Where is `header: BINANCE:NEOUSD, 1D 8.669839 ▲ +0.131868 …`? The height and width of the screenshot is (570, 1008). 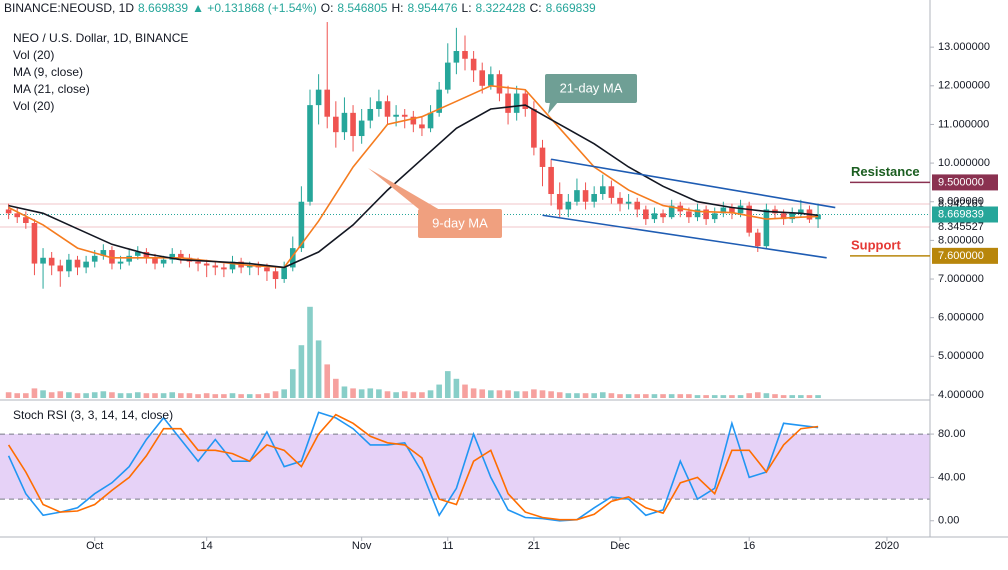 header: BINANCE:NEOUSD, 1D 8.669839 ▲ +0.131868 … is located at coordinates (300, 8).